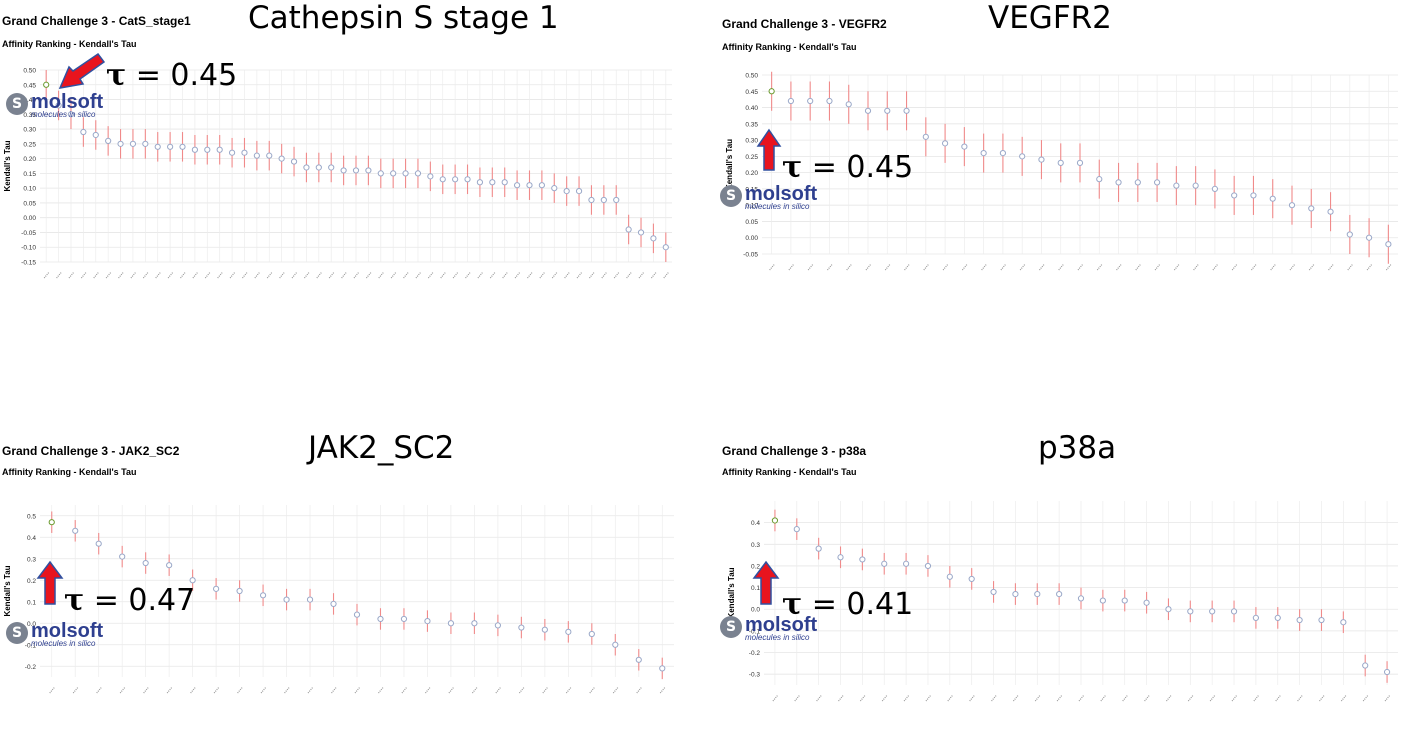 The width and height of the screenshot is (1412, 732). I want to click on chart-big-title: Cathepsin S stage 1, so click(403, 18).